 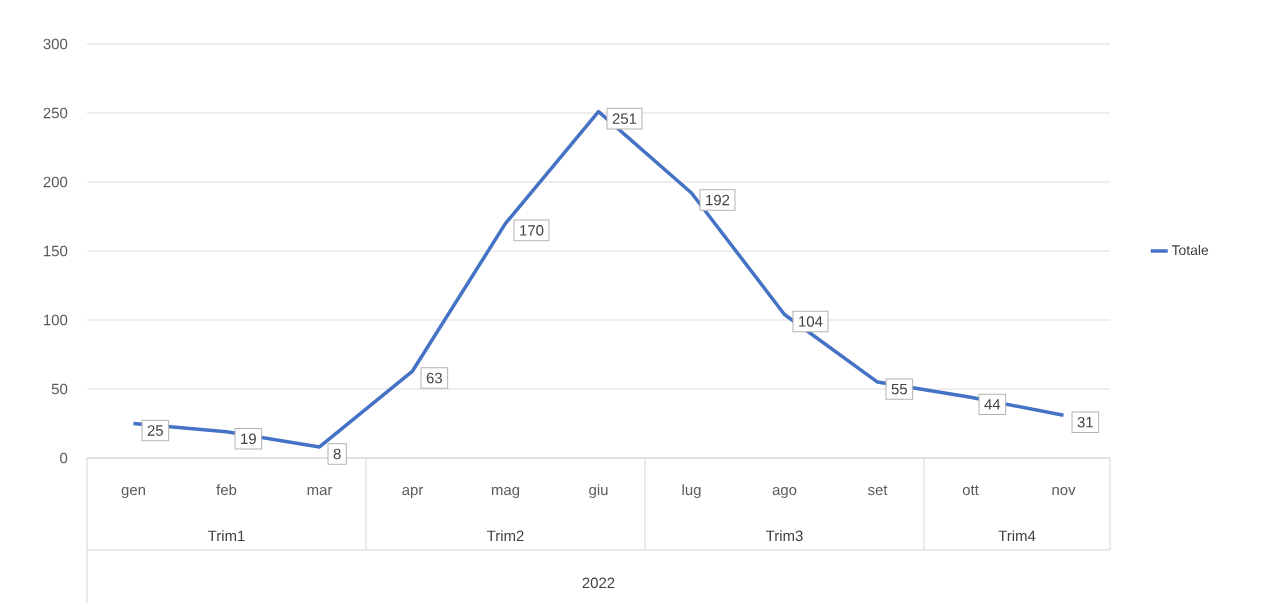 What do you see at coordinates (784, 535) in the screenshot?
I see `text: Trim3` at bounding box center [784, 535].